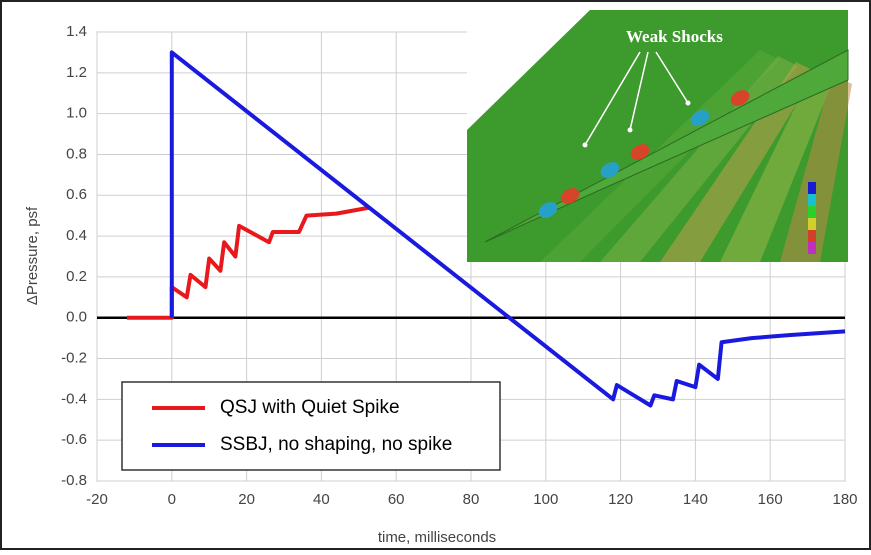  What do you see at coordinates (528, 70) in the screenshot?
I see `inset-corner` at bounding box center [528, 70].